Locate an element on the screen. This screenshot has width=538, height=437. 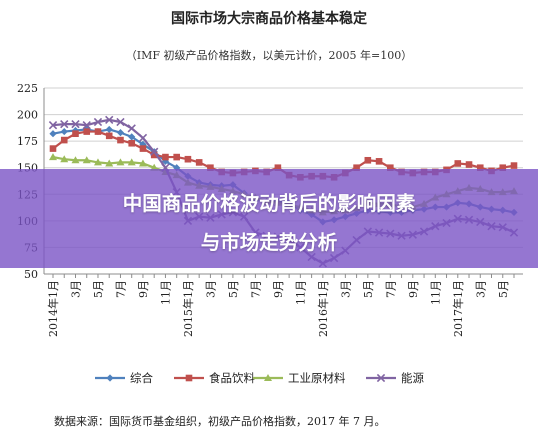
legend-swatch-marker-stroke is located at coordinates (381, 378).